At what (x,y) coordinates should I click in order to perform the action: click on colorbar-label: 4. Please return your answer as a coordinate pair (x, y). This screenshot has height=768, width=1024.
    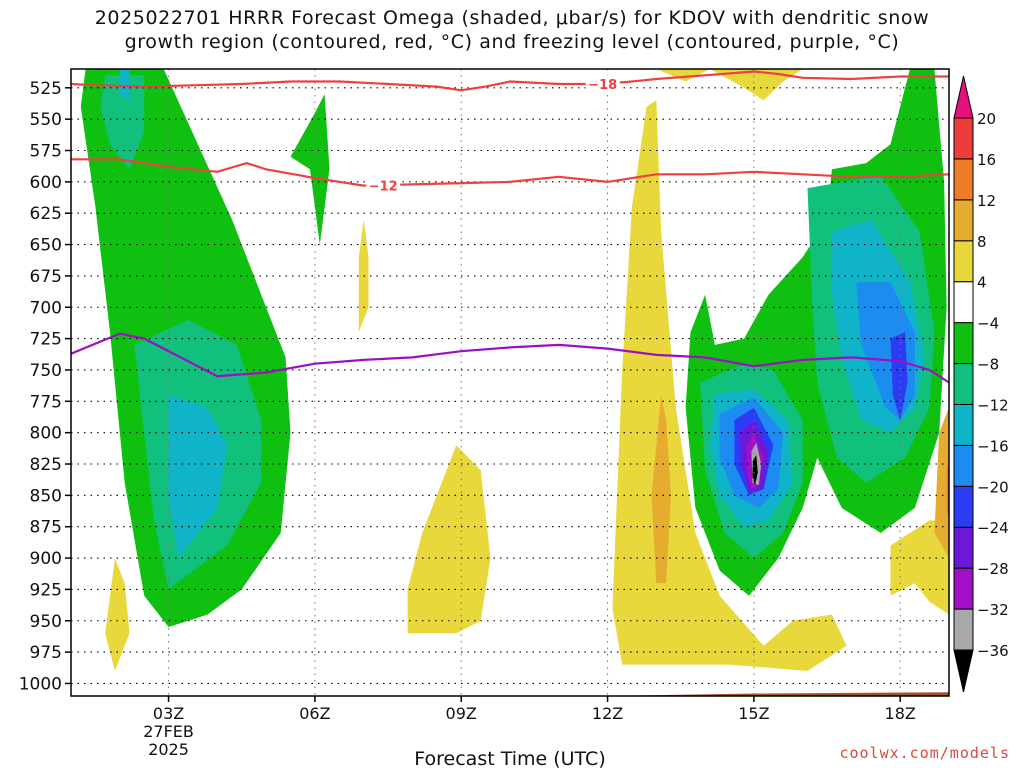
    Looking at the image, I should click on (982, 283).